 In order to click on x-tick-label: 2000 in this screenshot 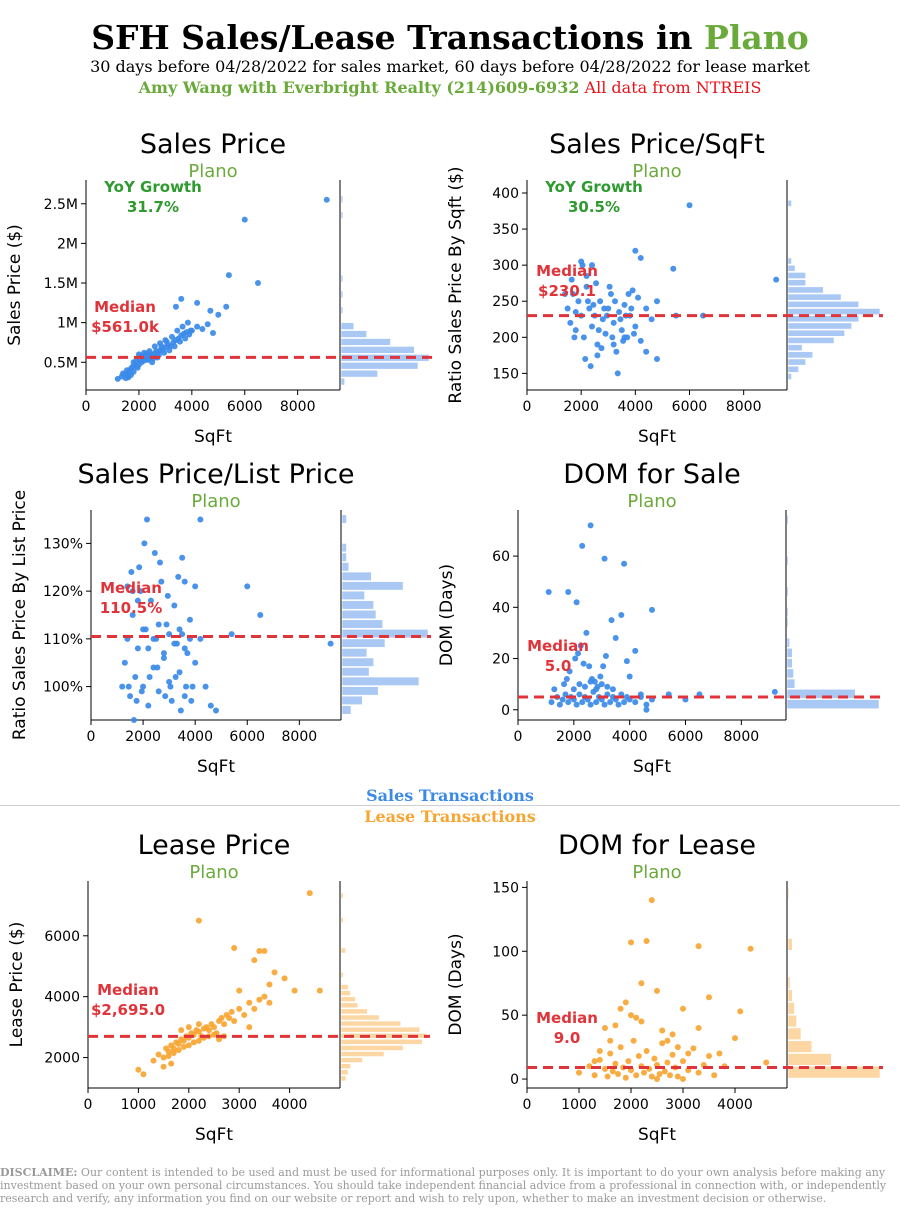, I will do `click(139, 407)`.